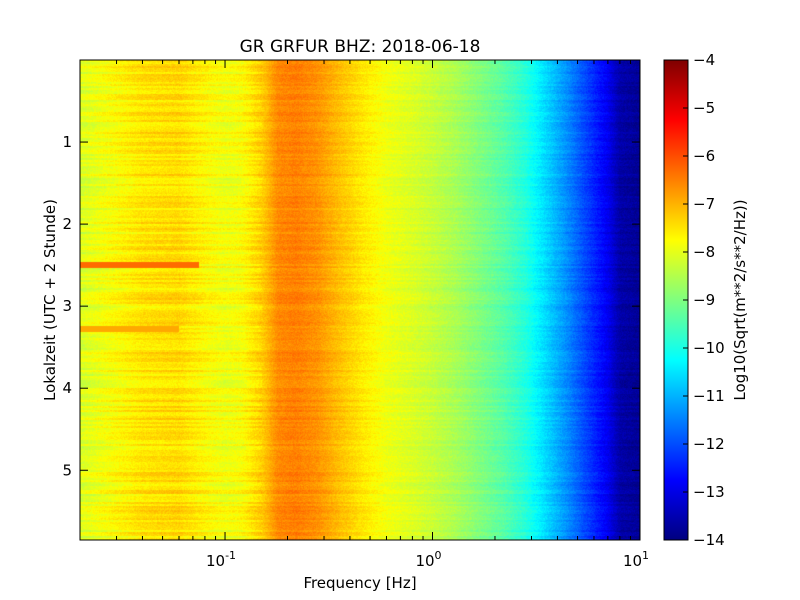 The width and height of the screenshot is (800, 600). I want to click on colorbar-tick-label: −13, so click(709, 492).